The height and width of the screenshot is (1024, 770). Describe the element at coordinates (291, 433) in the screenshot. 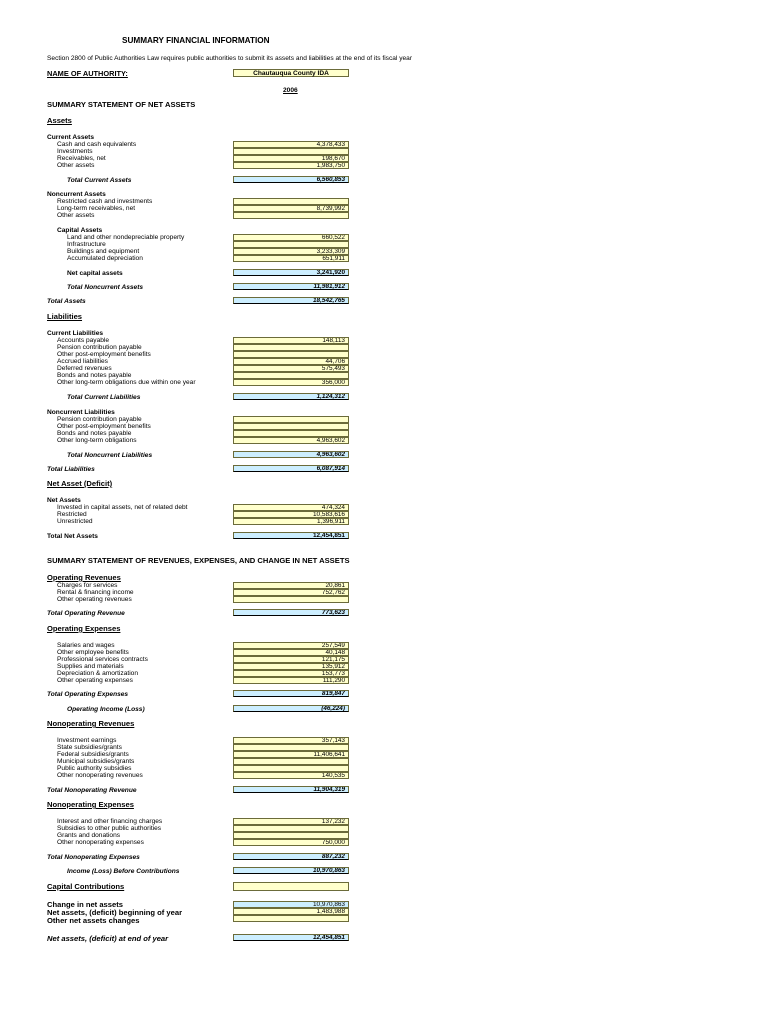

I see `bonds-nc-field` at that location.